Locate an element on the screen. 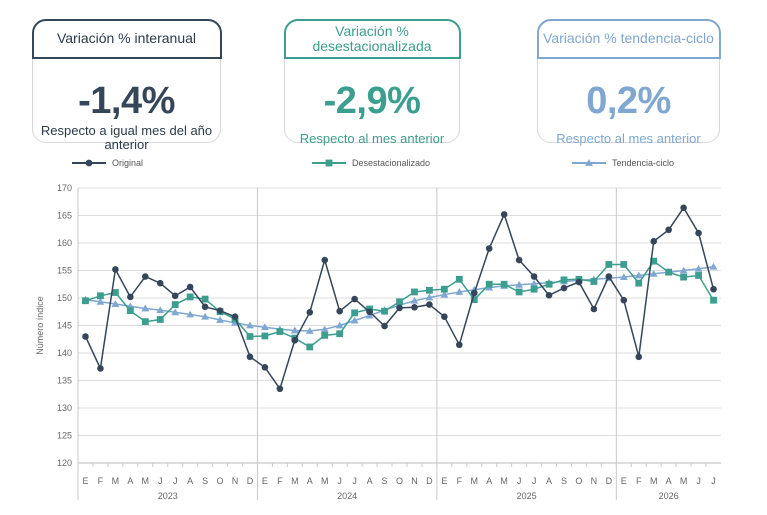  y-tick-label: 120 is located at coordinates (64, 463).